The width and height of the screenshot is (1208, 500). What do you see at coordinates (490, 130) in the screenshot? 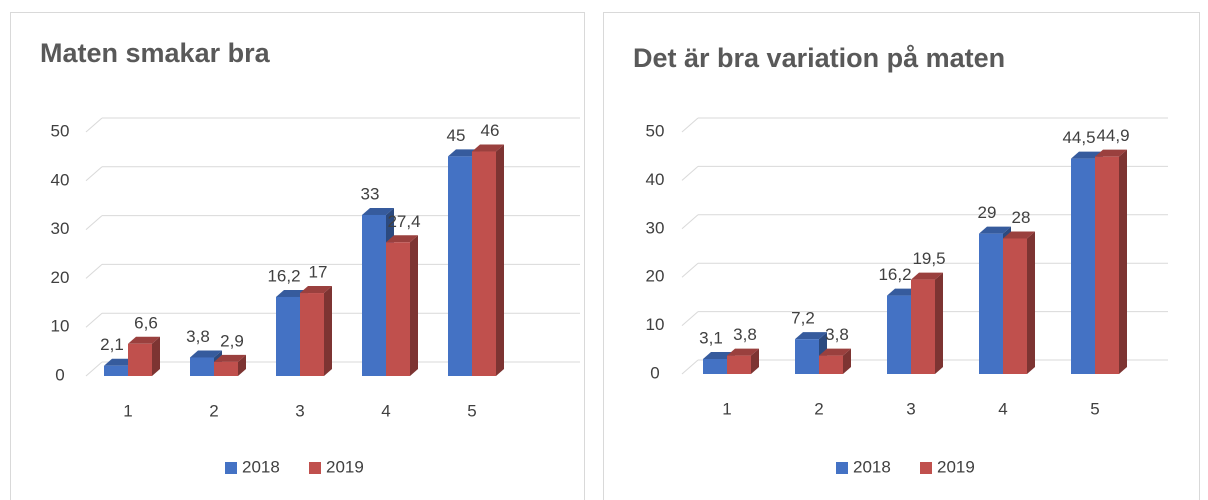
I see `data-label: 46` at bounding box center [490, 130].